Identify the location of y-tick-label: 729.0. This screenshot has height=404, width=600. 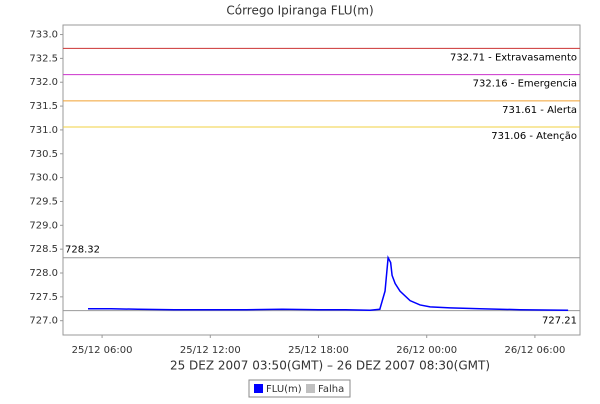
(43, 225).